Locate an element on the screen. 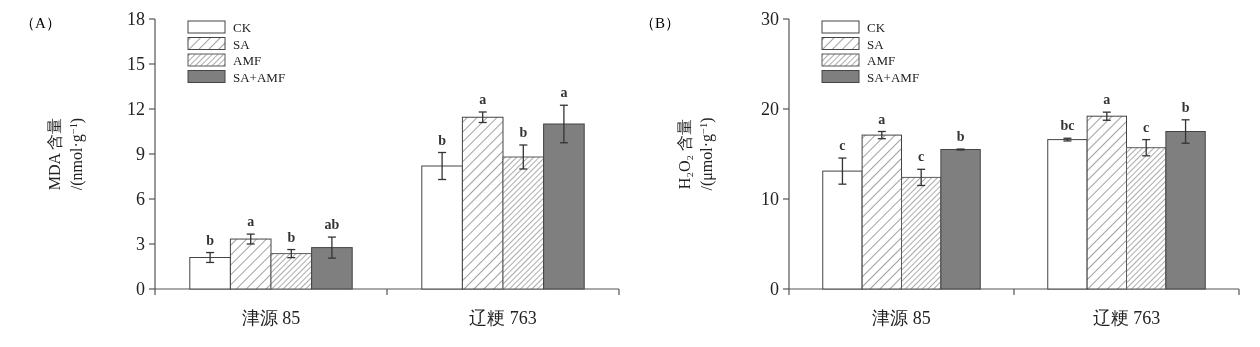 The height and width of the screenshot is (347, 1260). text: （B） is located at coordinates (660, 23).